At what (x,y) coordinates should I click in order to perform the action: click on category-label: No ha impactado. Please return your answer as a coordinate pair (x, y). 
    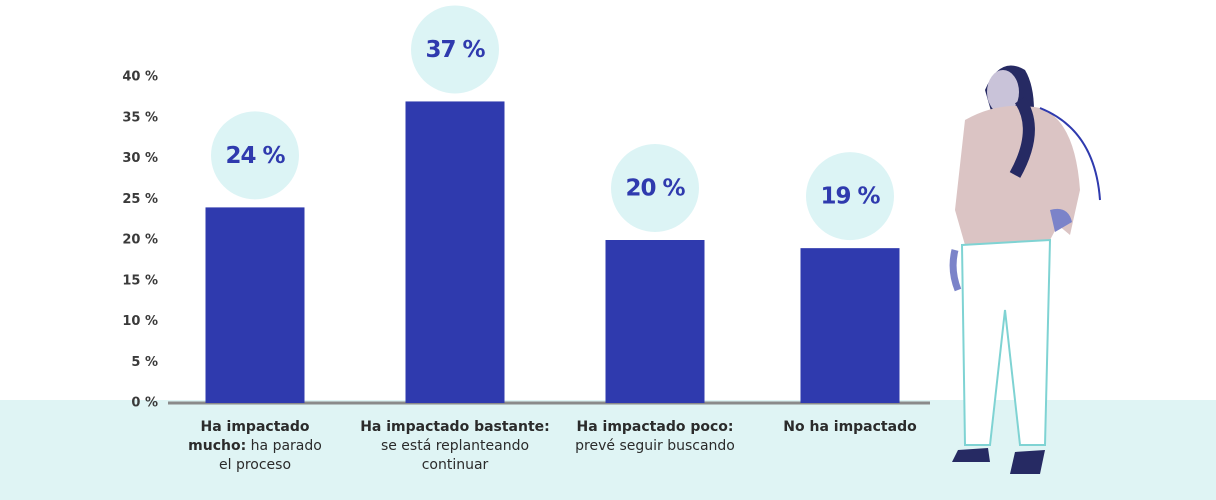
    Looking at the image, I should click on (850, 427).